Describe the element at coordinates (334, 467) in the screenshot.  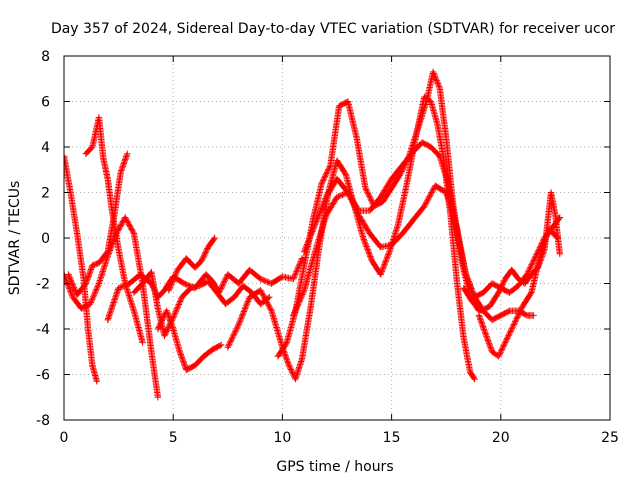
I see `x-axis-label: GPS time / hours` at that location.